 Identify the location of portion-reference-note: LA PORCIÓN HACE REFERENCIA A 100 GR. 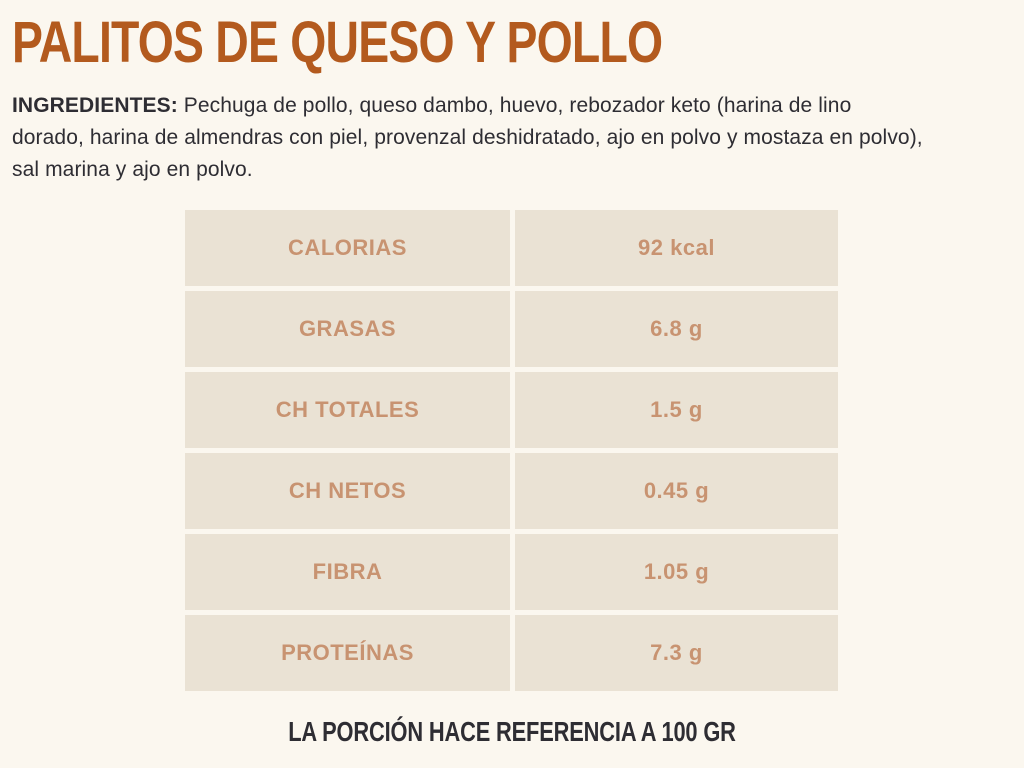
(512, 731).